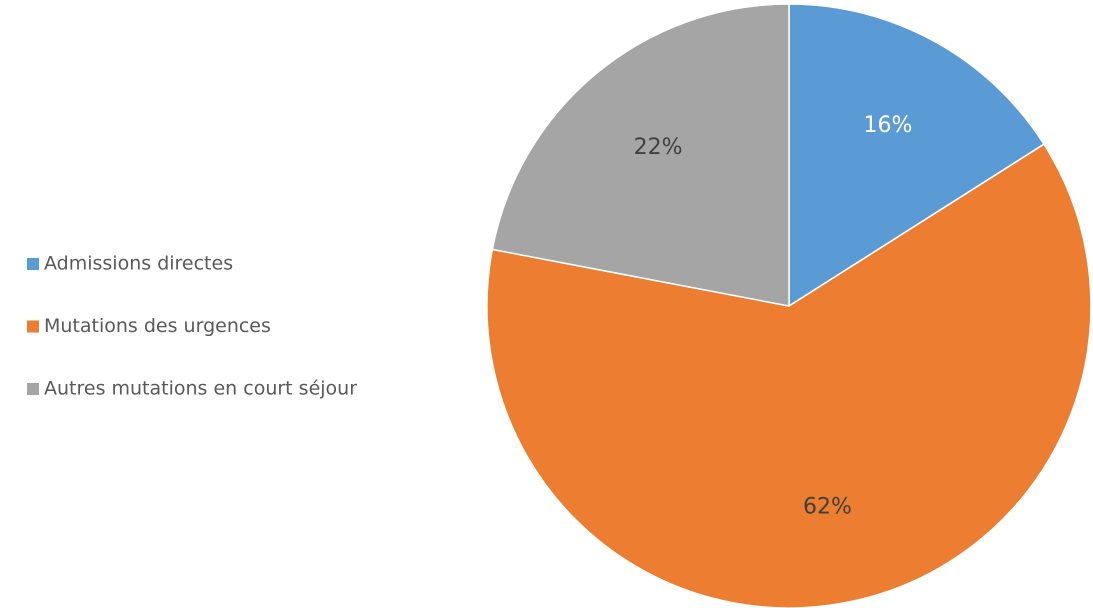 The width and height of the screenshot is (1093, 608). I want to click on slice-label: 22%, so click(658, 147).